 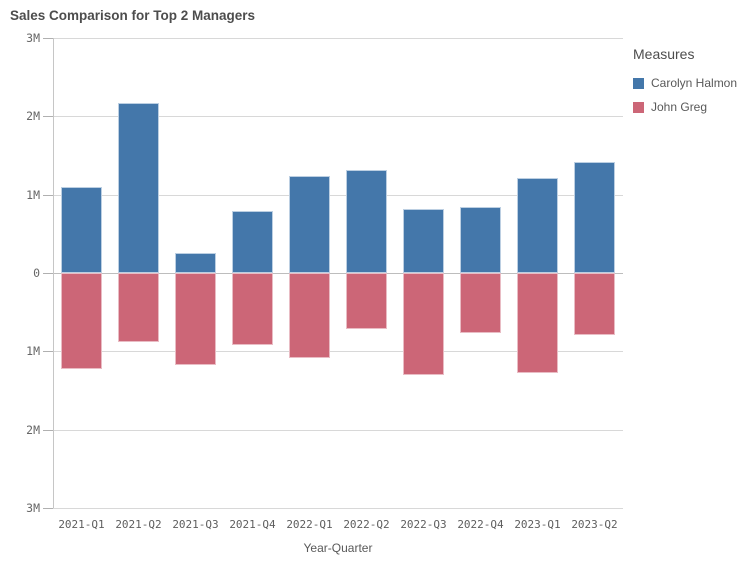 What do you see at coordinates (679, 107) in the screenshot?
I see `legend-item-label: John Greg` at bounding box center [679, 107].